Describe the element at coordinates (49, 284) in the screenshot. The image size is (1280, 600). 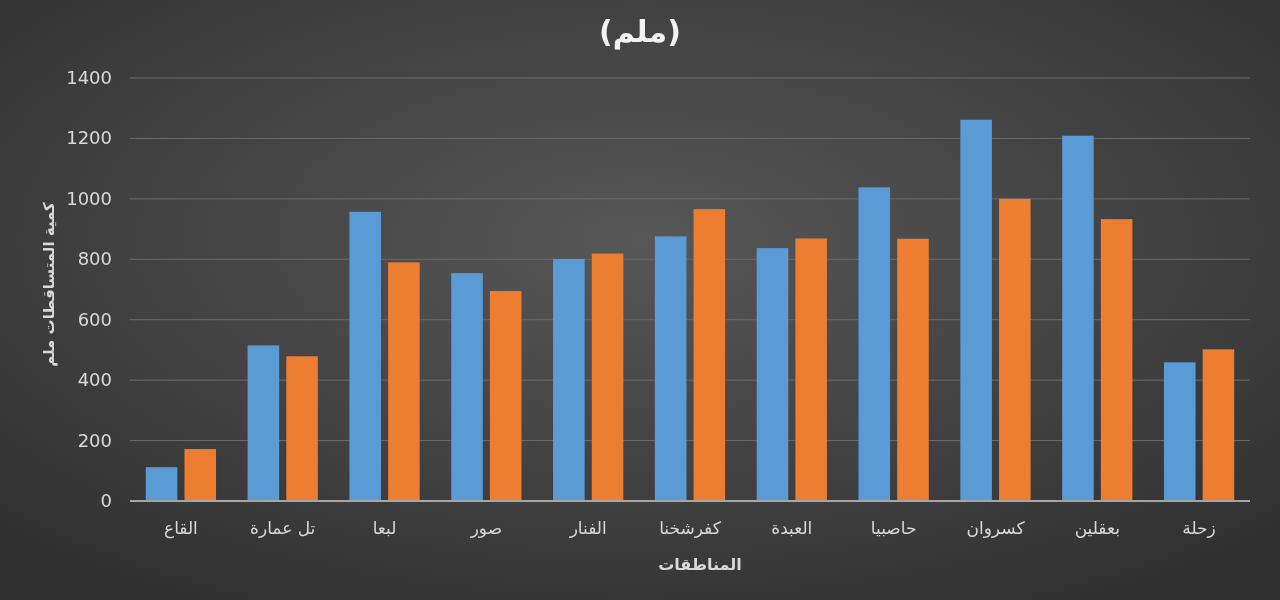
I see `y-axis-title: كمية المتساقطات ملم` at that location.